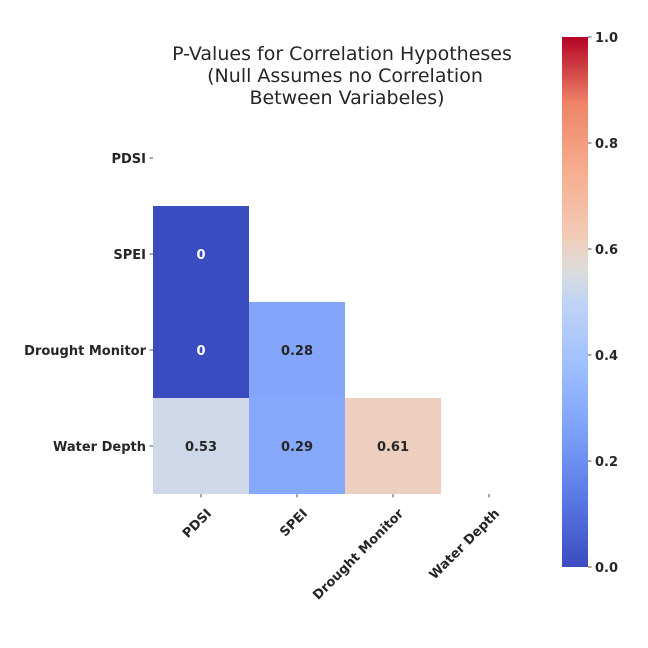 The height and width of the screenshot is (648, 648). Describe the element at coordinates (197, 523) in the screenshot. I see `x-tick-label: PDSI` at that location.